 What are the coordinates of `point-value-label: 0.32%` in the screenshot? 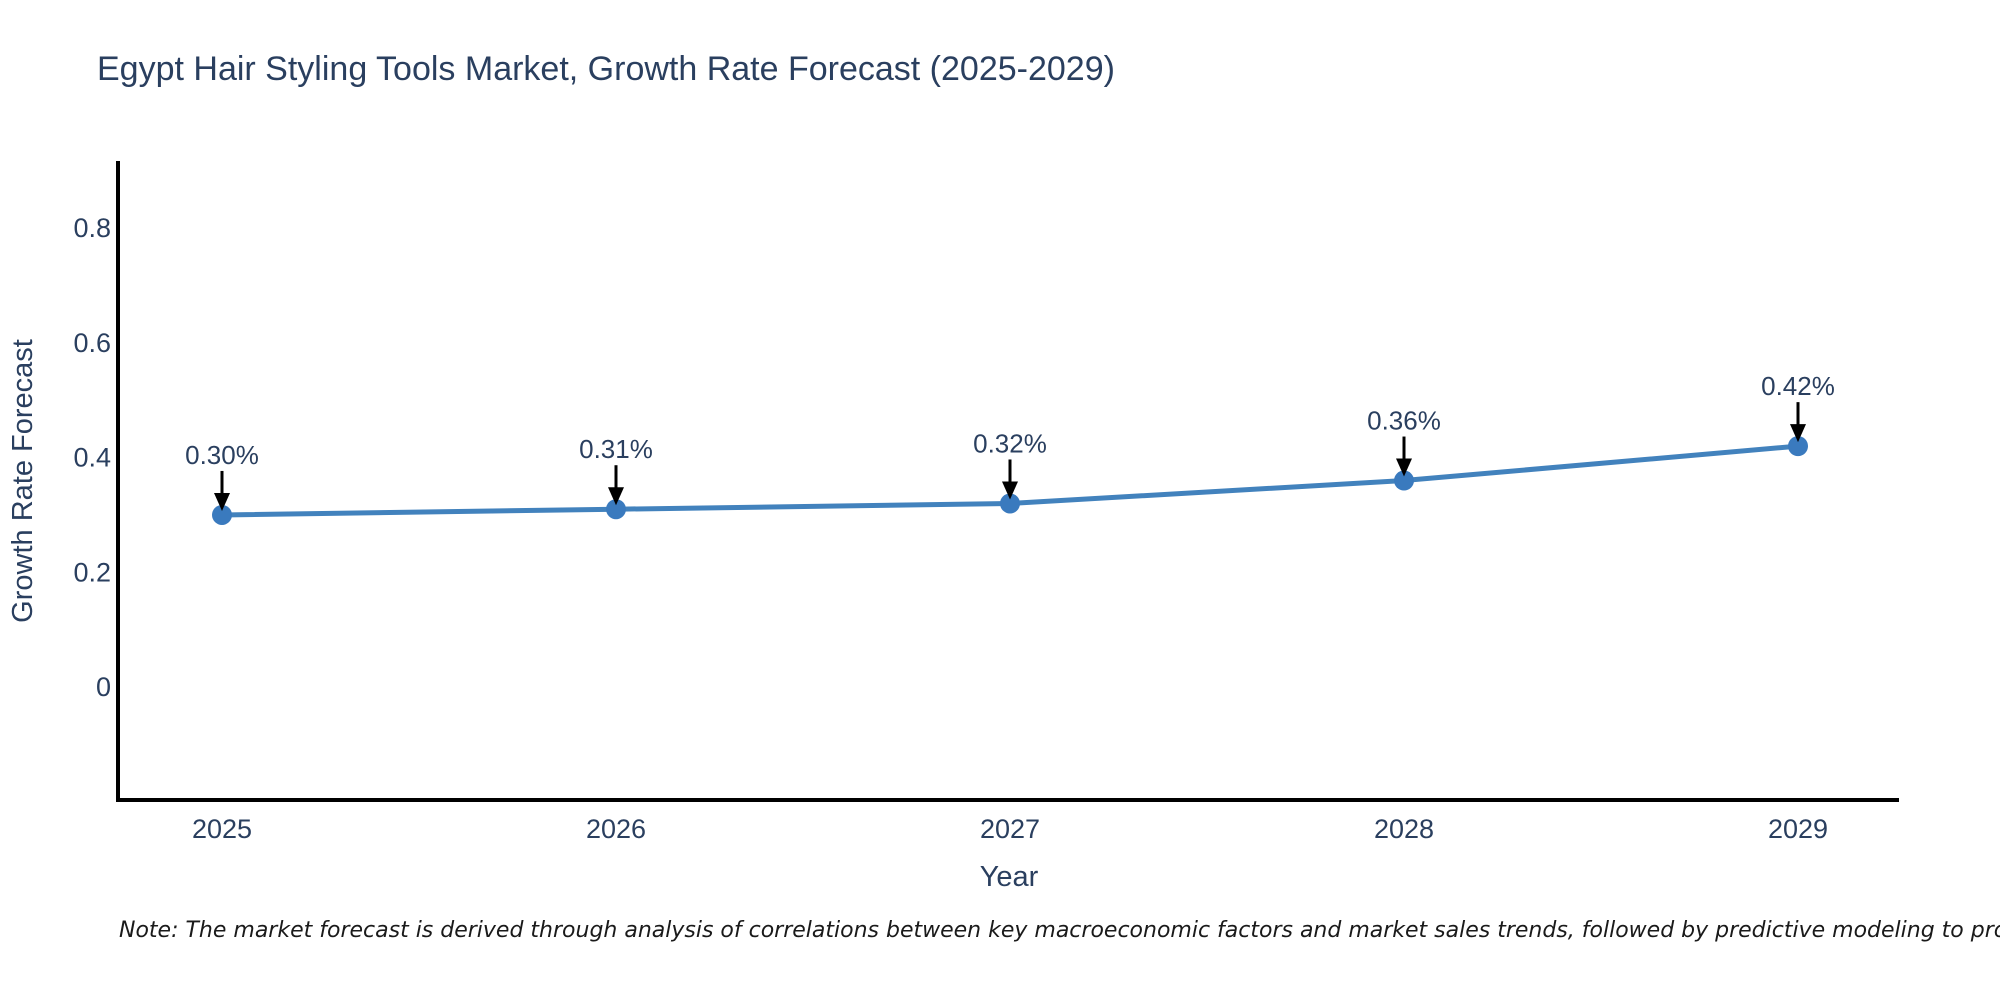 It's located at (1010, 443).